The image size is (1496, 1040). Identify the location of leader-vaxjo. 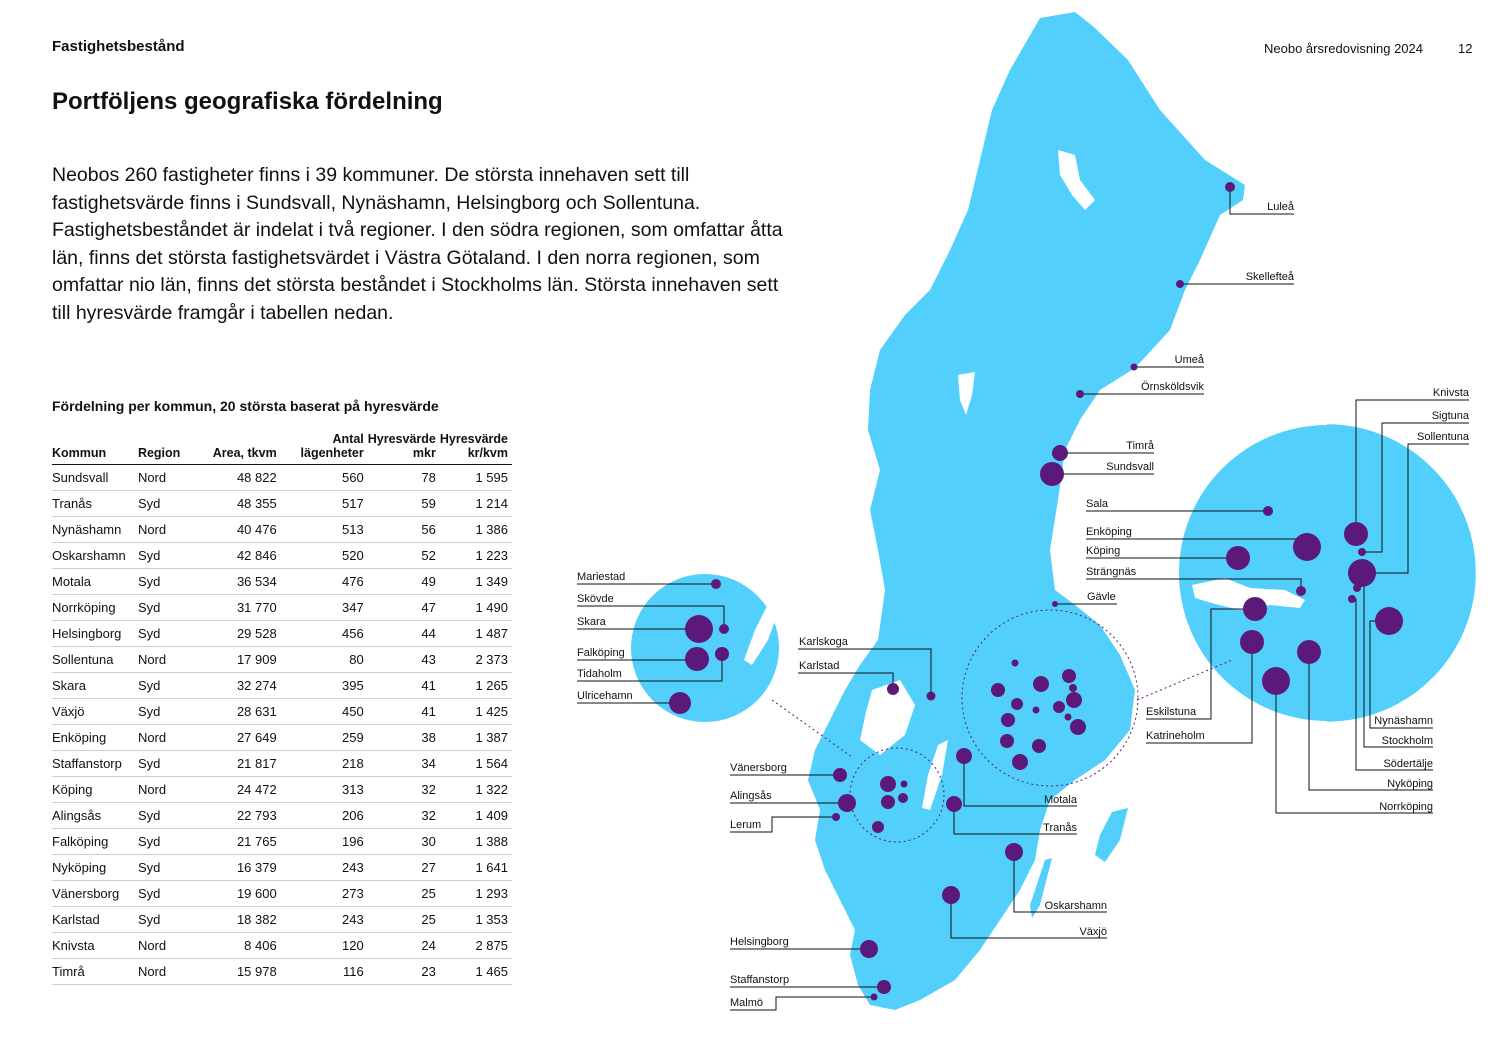
(1028, 917).